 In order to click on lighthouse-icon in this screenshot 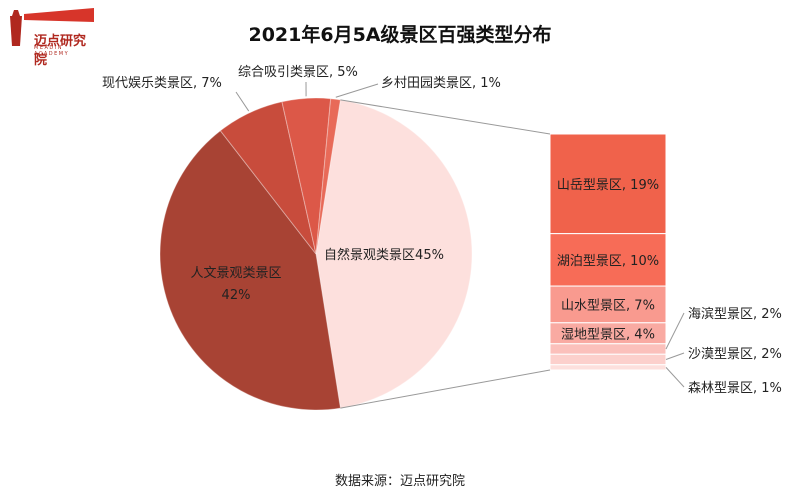, I will do `click(52, 27)`.